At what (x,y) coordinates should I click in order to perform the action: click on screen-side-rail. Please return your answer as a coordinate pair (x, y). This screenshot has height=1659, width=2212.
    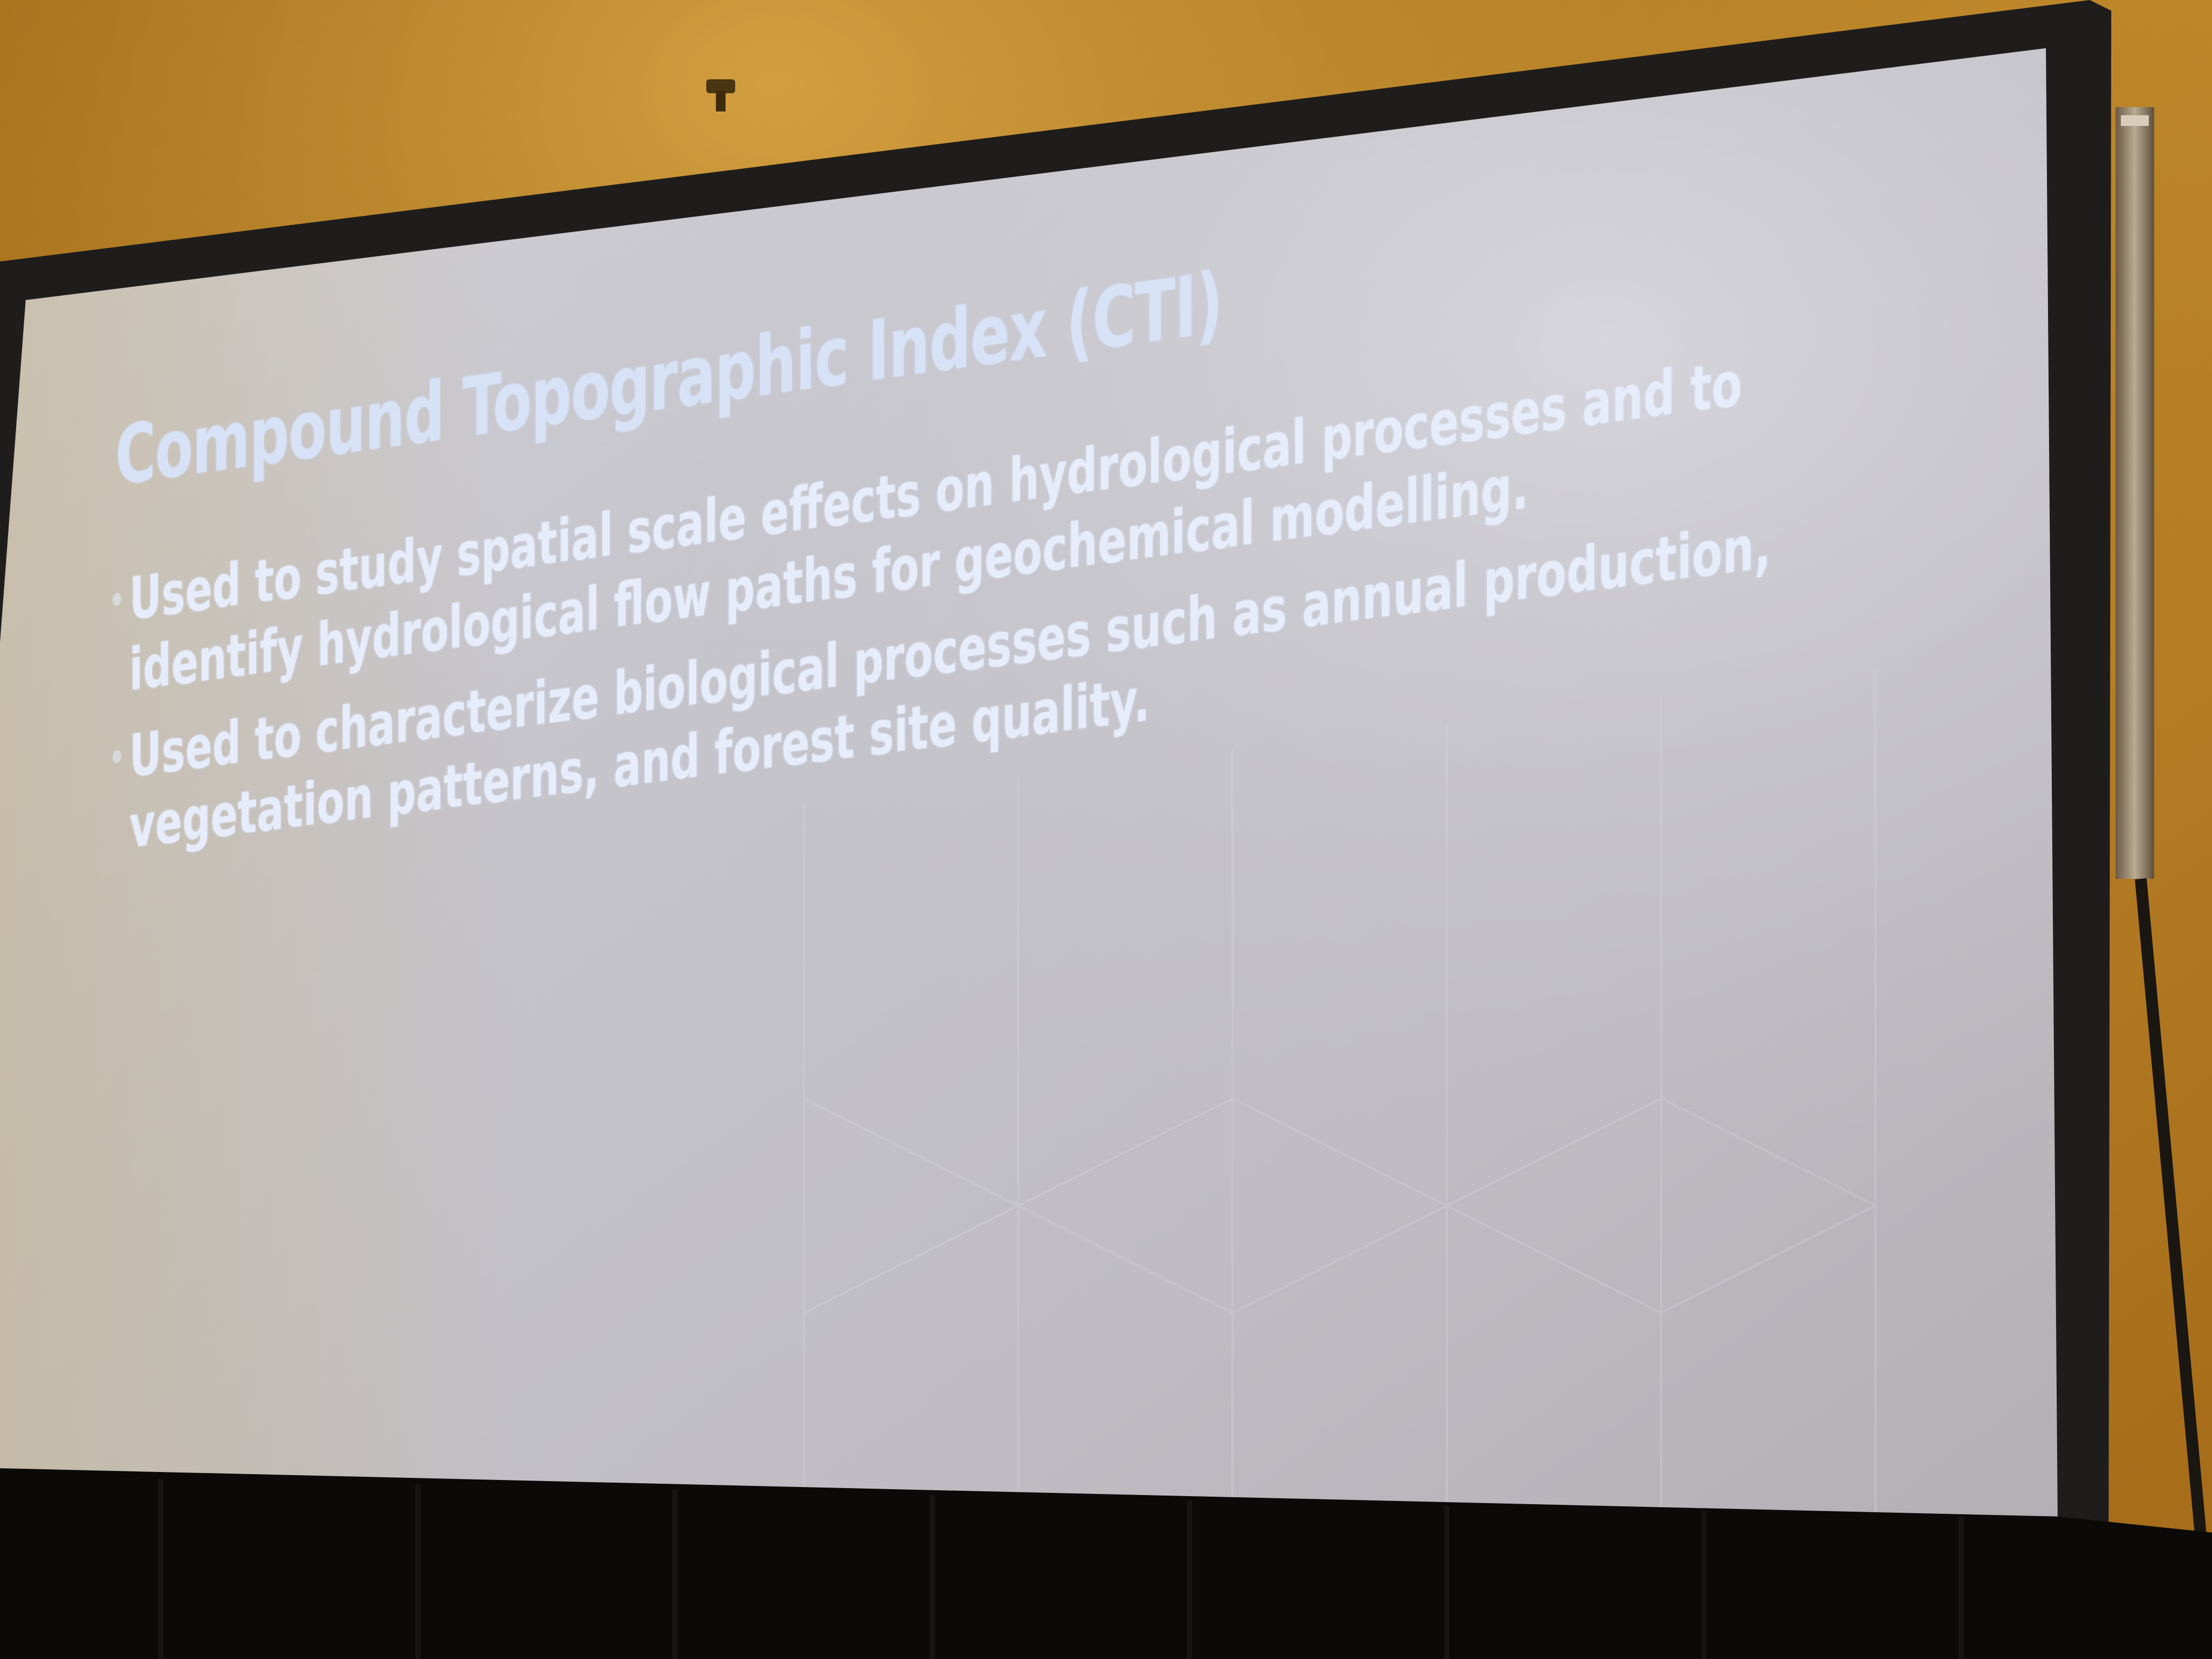
    Looking at the image, I should click on (2135, 493).